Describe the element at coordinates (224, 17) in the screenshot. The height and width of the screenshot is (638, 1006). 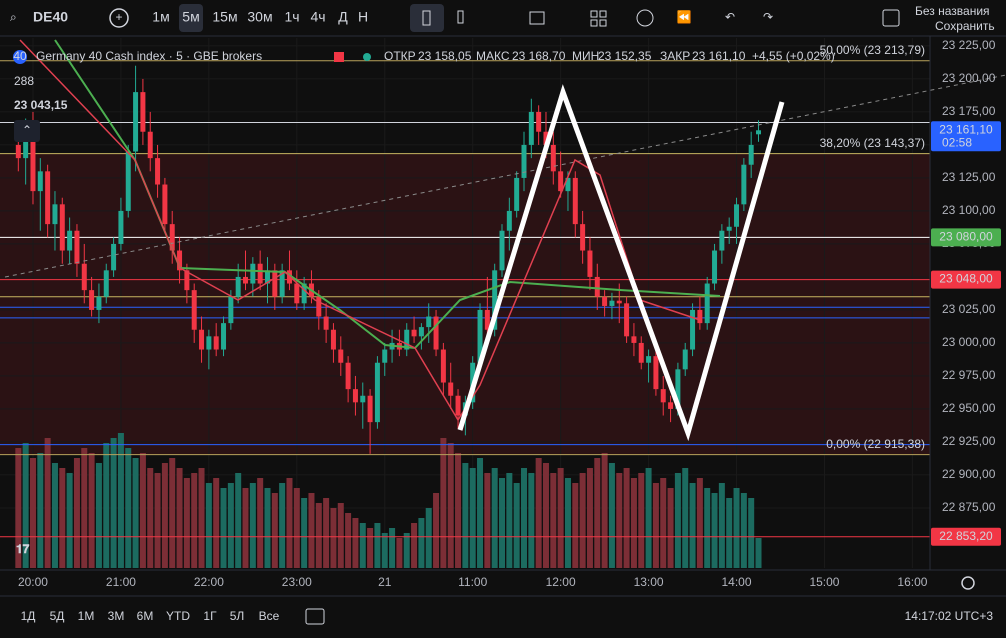
I see `interval: 15м` at that location.